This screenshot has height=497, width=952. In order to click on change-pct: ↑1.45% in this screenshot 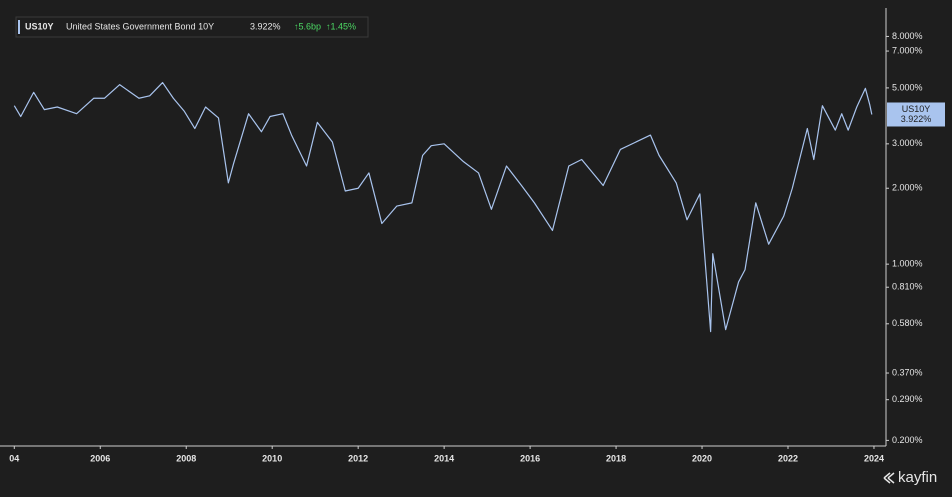, I will do `click(341, 26)`.